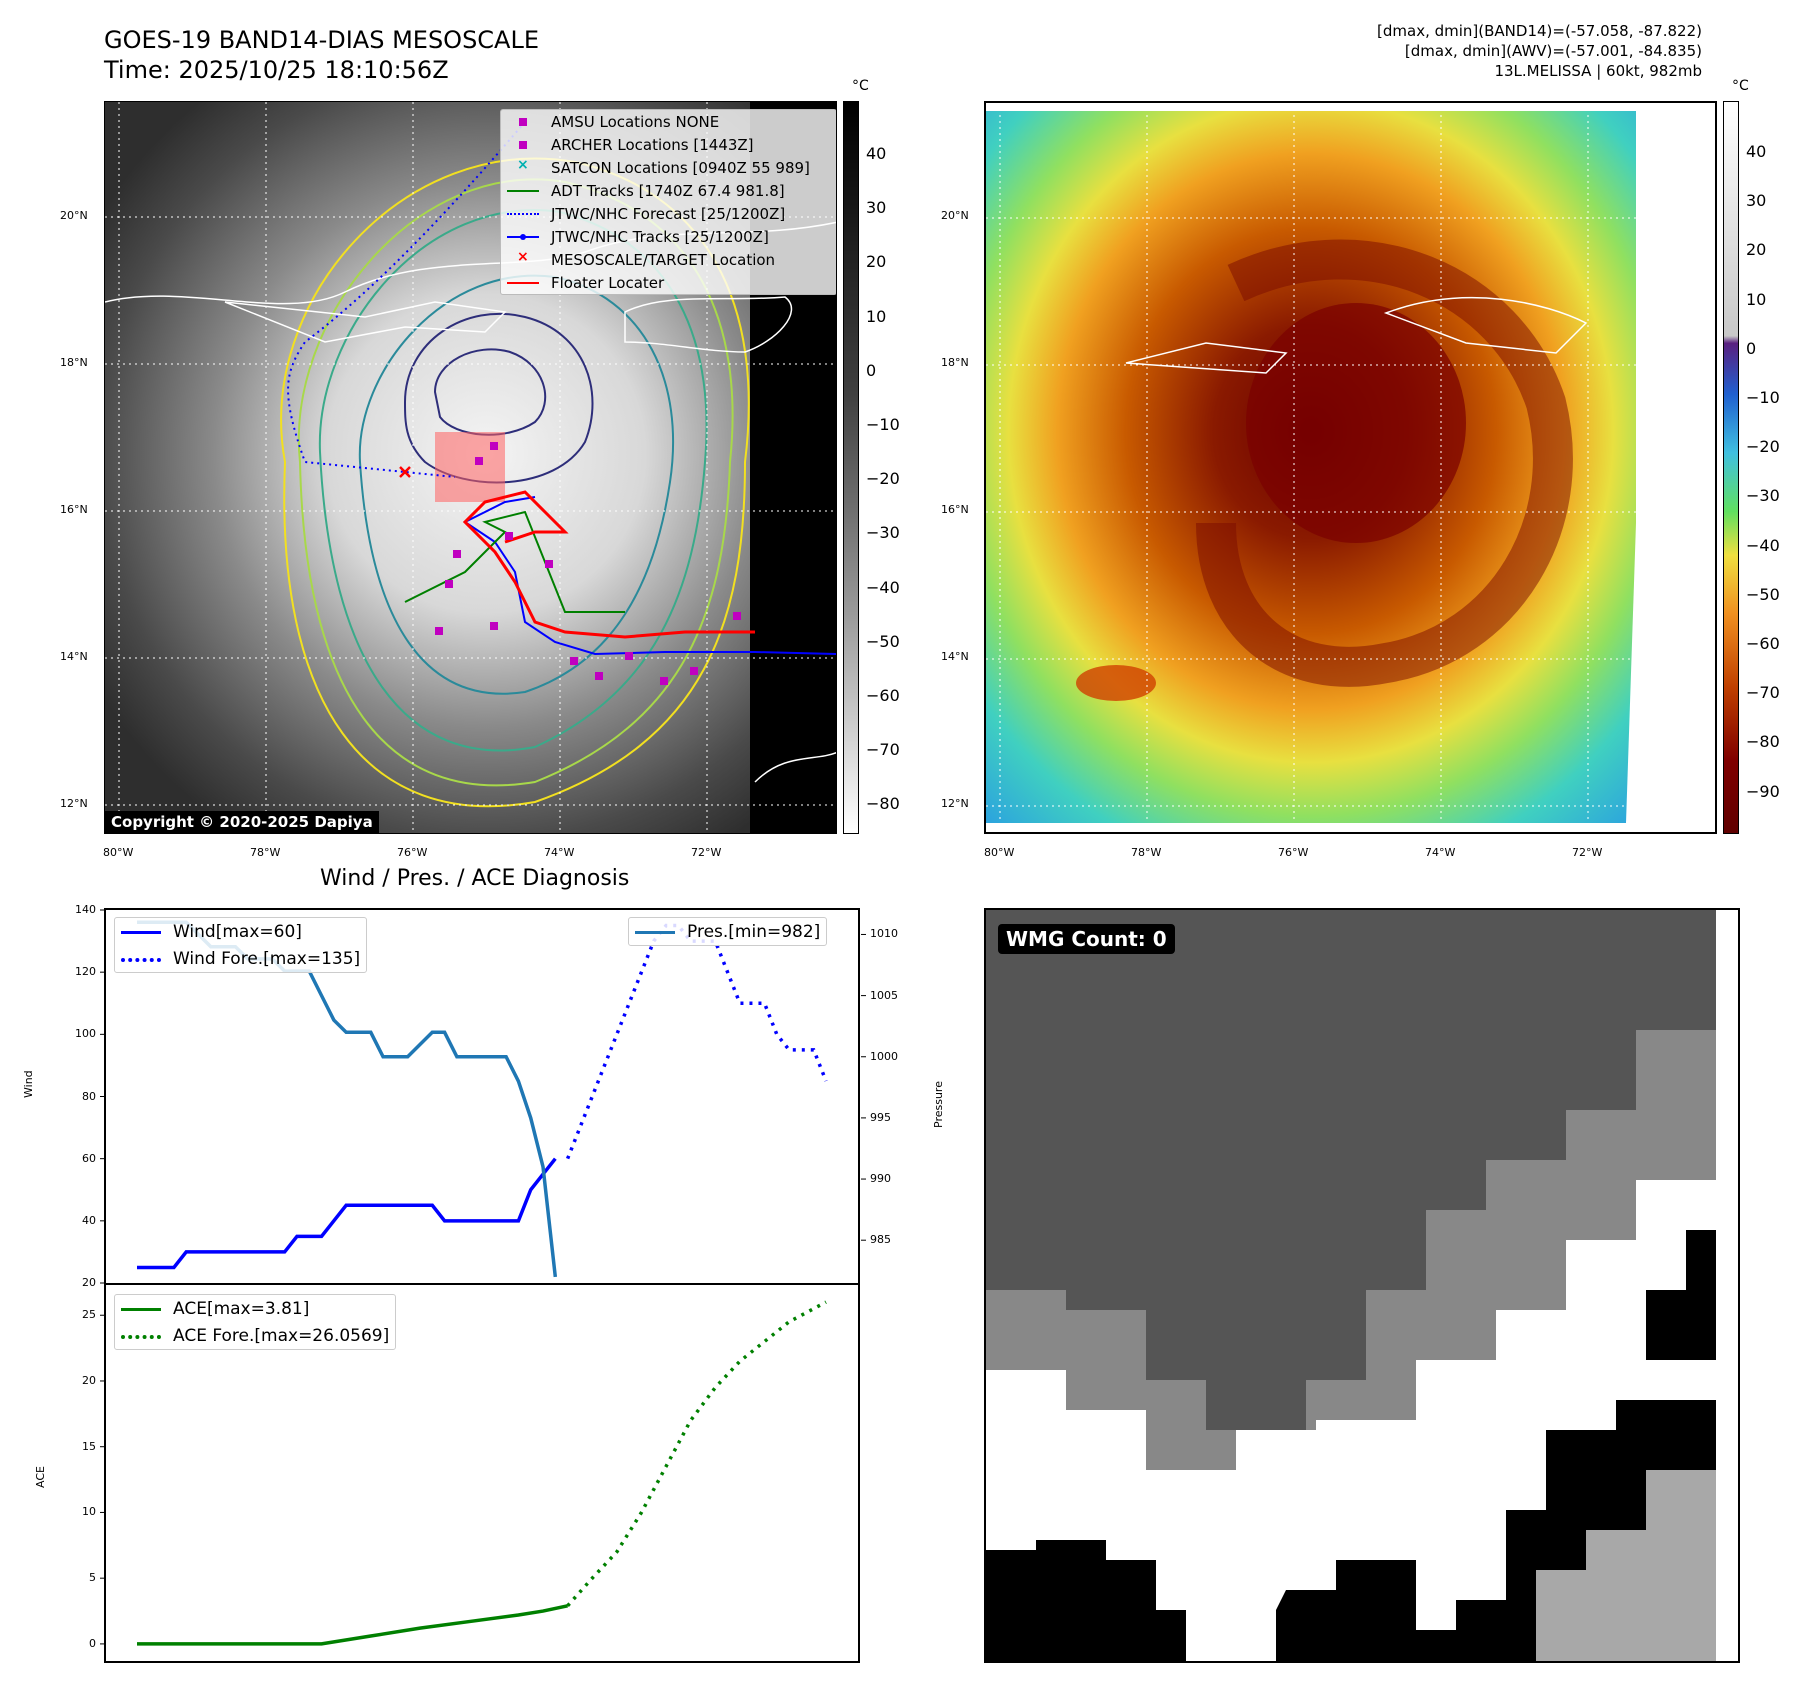 The width and height of the screenshot is (1797, 1690). What do you see at coordinates (883, 479) in the screenshot?
I see `ir-colorbar-tick: −20` at bounding box center [883, 479].